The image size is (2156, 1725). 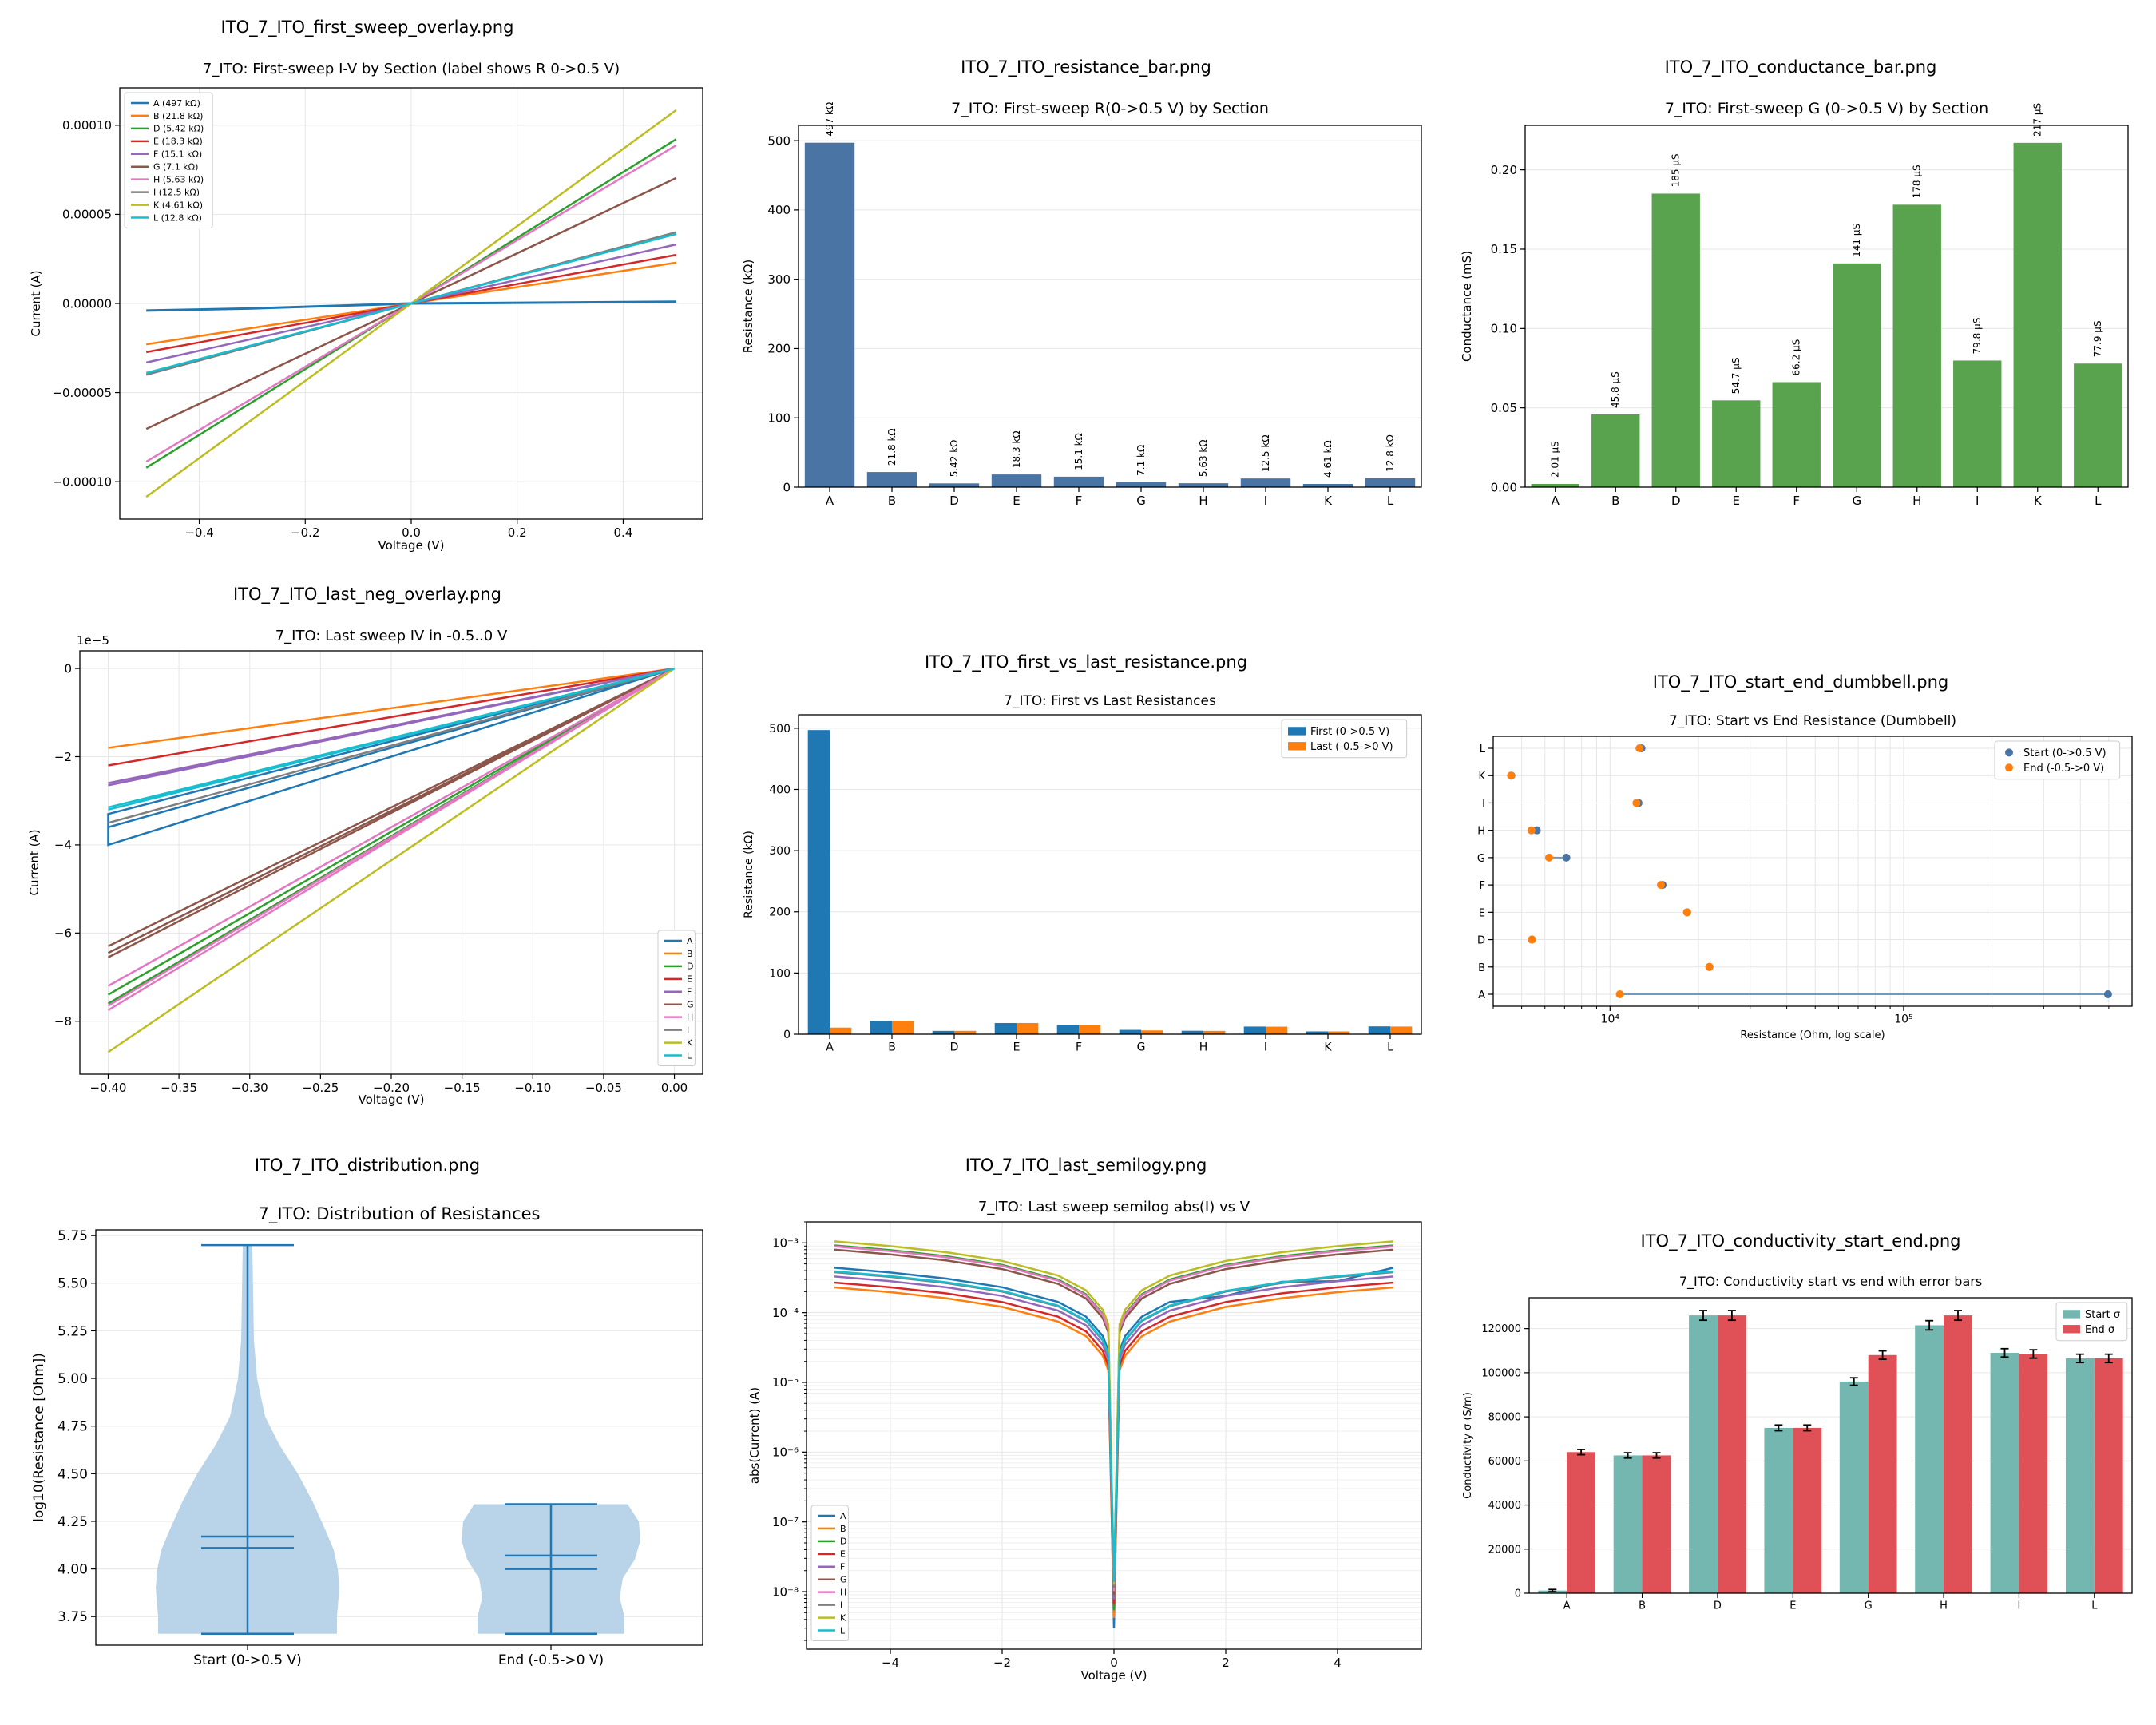 What do you see at coordinates (2038, 501) in the screenshot?
I see `x-tick-label: K` at bounding box center [2038, 501].